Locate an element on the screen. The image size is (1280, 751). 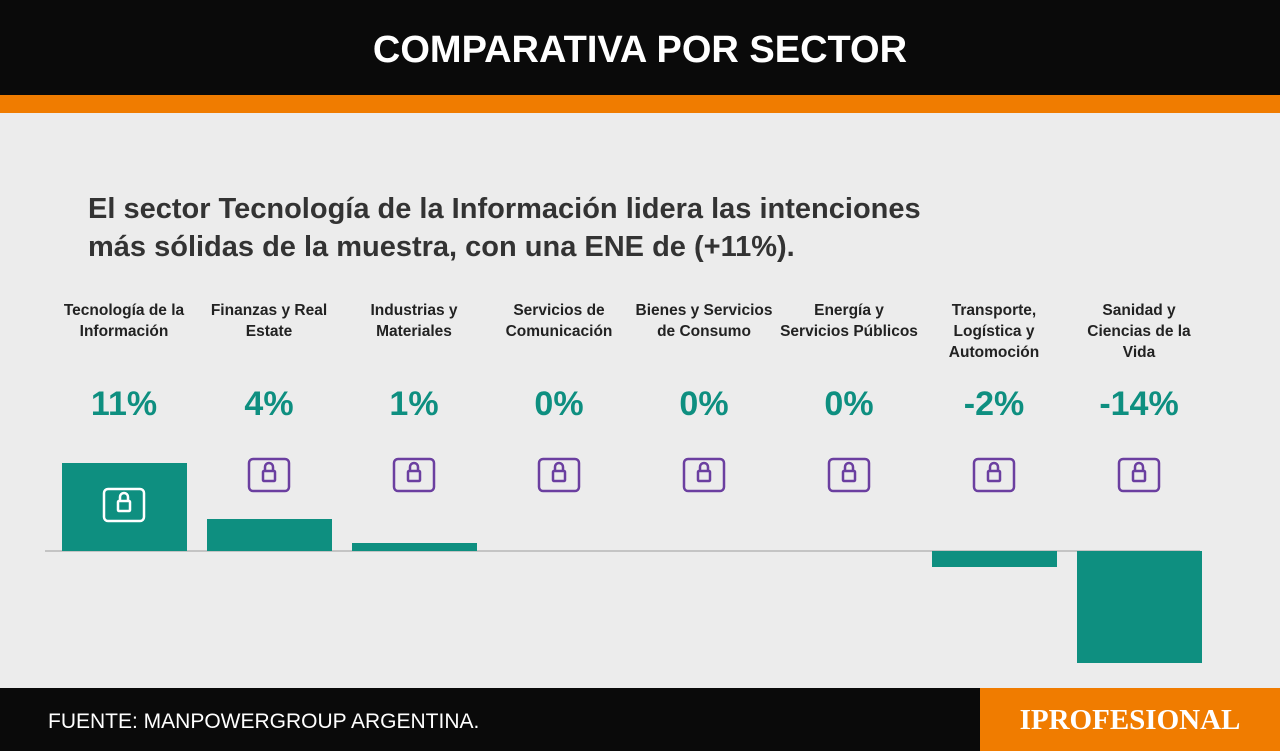
value-label: 4% is located at coordinates (269, 404).